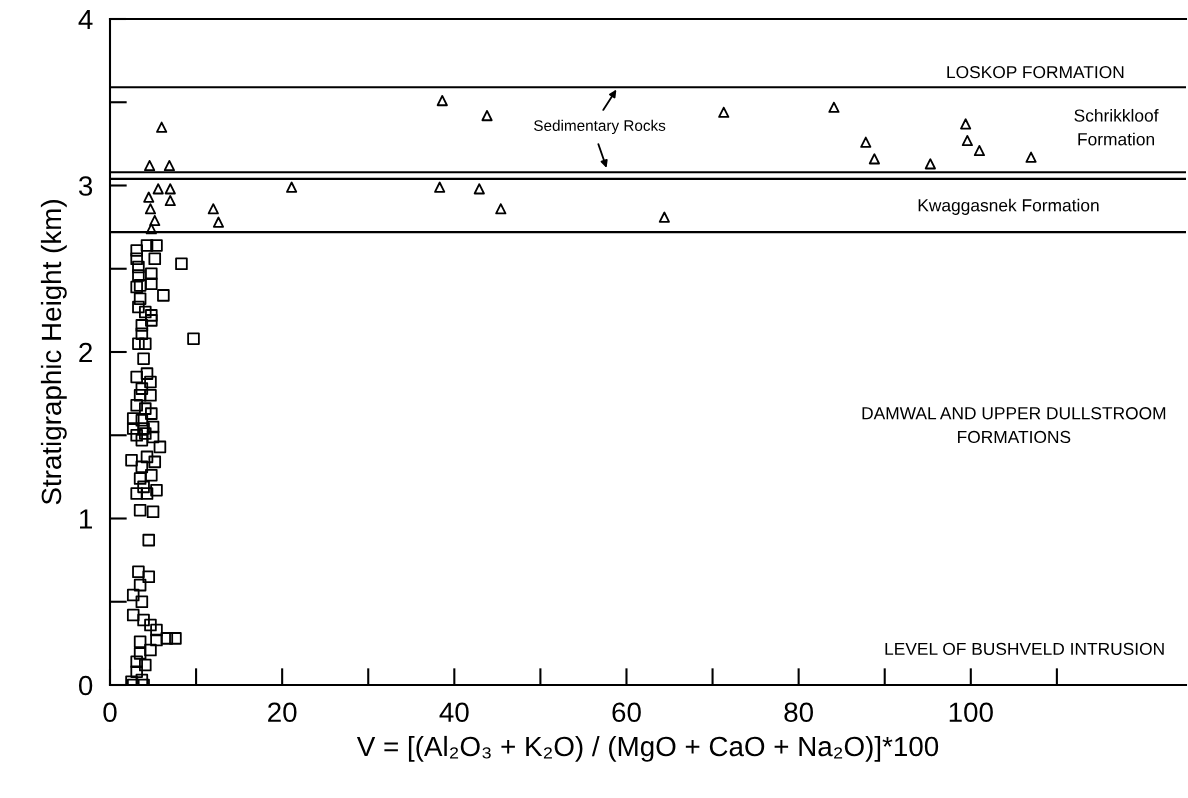 The image size is (1188, 798). What do you see at coordinates (85, 186) in the screenshot?
I see `y-tick-label: 3` at bounding box center [85, 186].